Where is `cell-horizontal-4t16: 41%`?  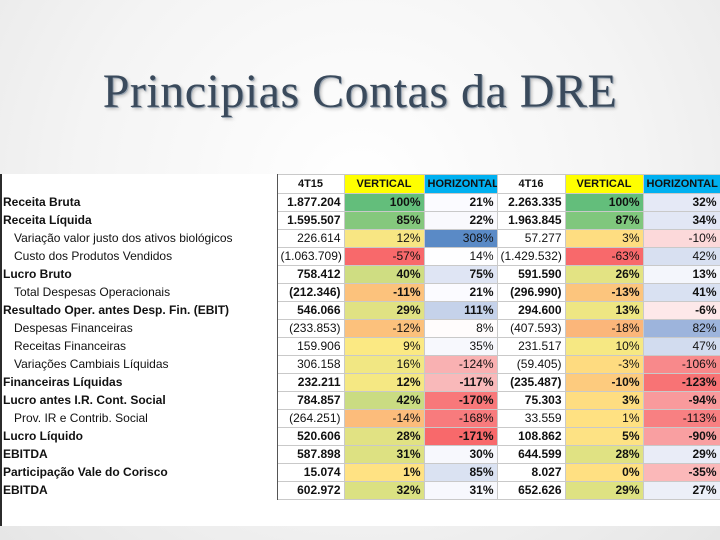
cell-horizontal-4t16: 41% is located at coordinates (681, 292).